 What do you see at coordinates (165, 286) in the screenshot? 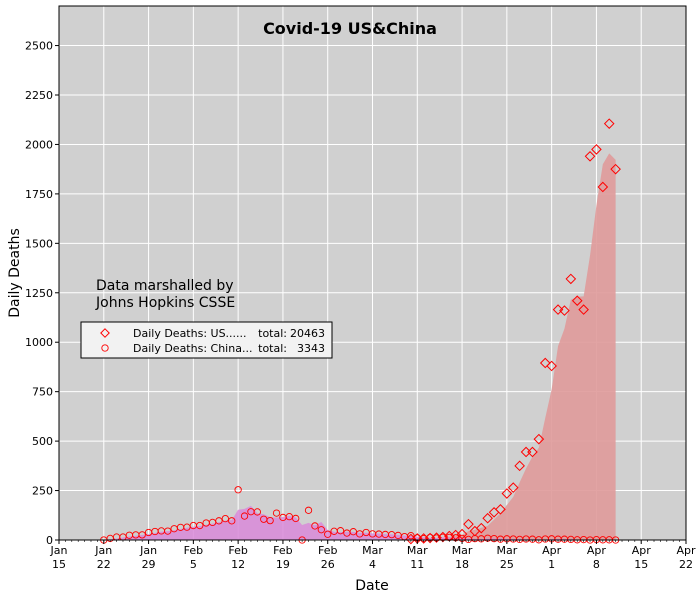
I see `annotation-line-1: Data marshalled by` at bounding box center [165, 286].